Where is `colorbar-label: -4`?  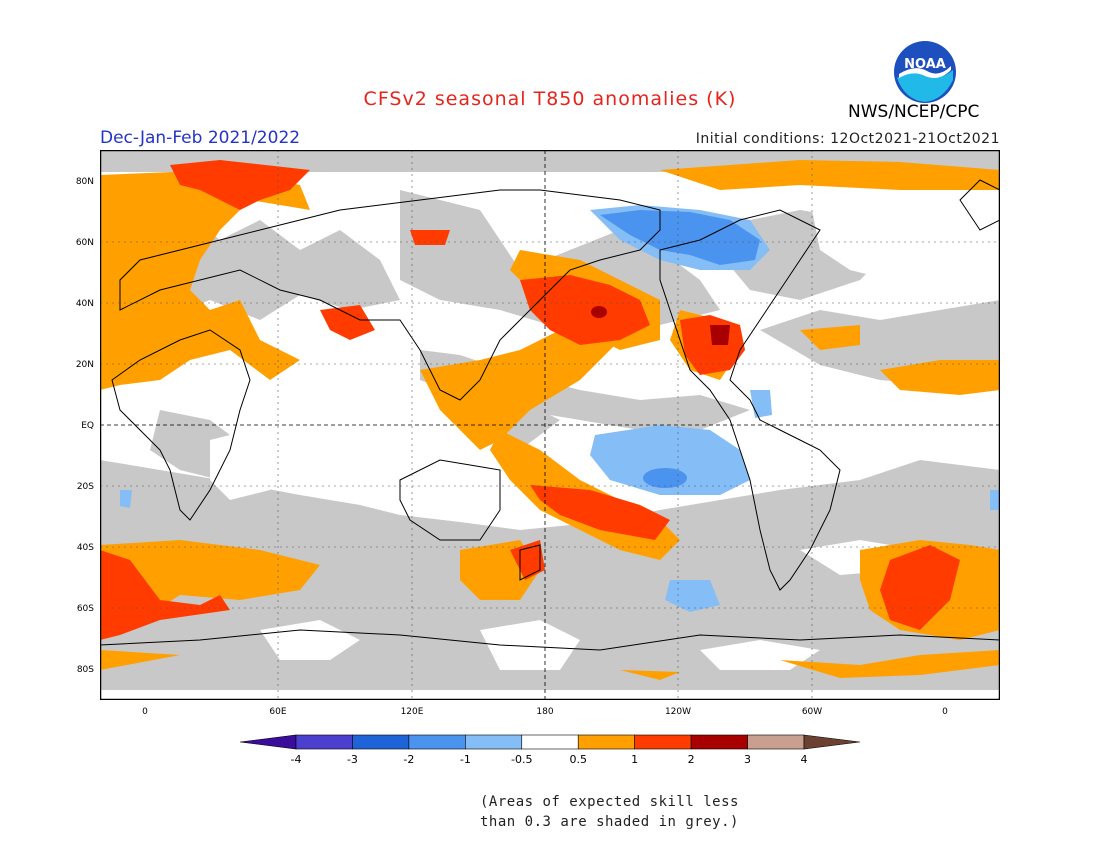
colorbar-label: -4 is located at coordinates (296, 759).